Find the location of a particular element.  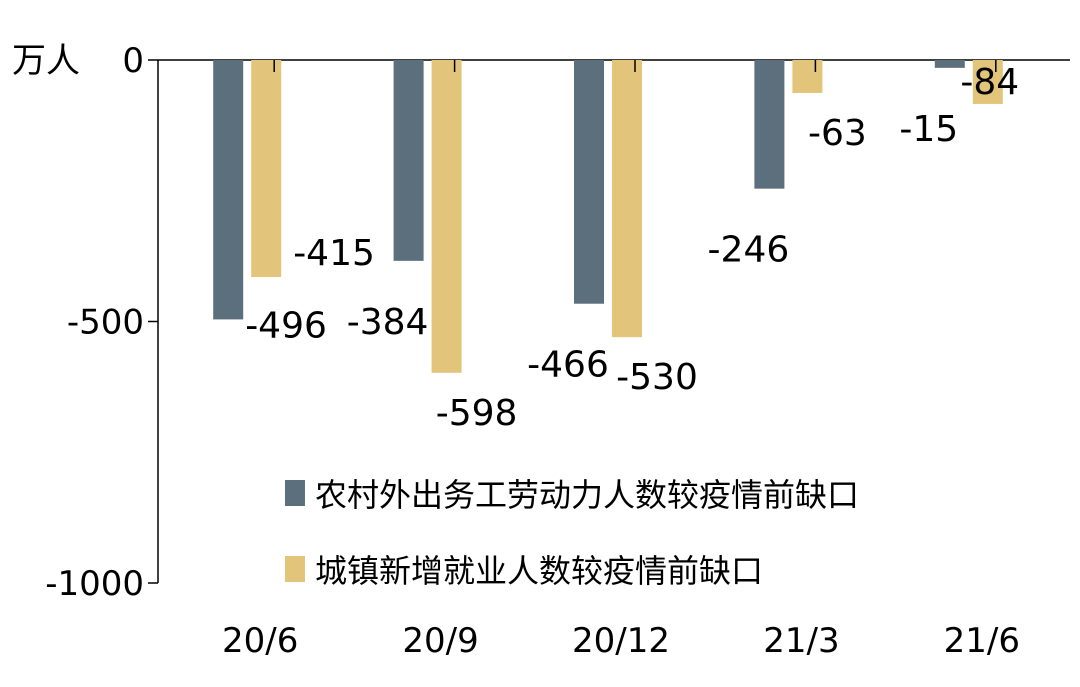

x-tick-label: 20/12 is located at coordinates (621, 641).